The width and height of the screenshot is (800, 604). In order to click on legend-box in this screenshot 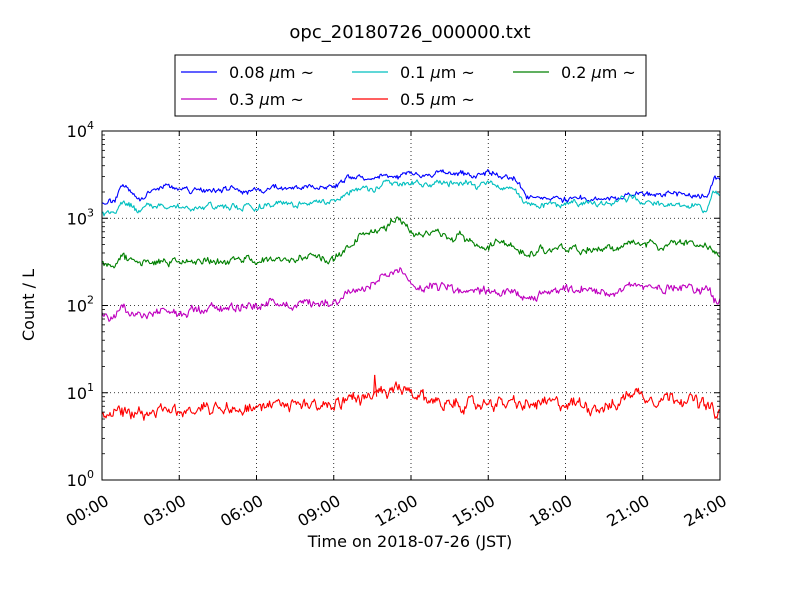, I will do `click(410, 85)`.